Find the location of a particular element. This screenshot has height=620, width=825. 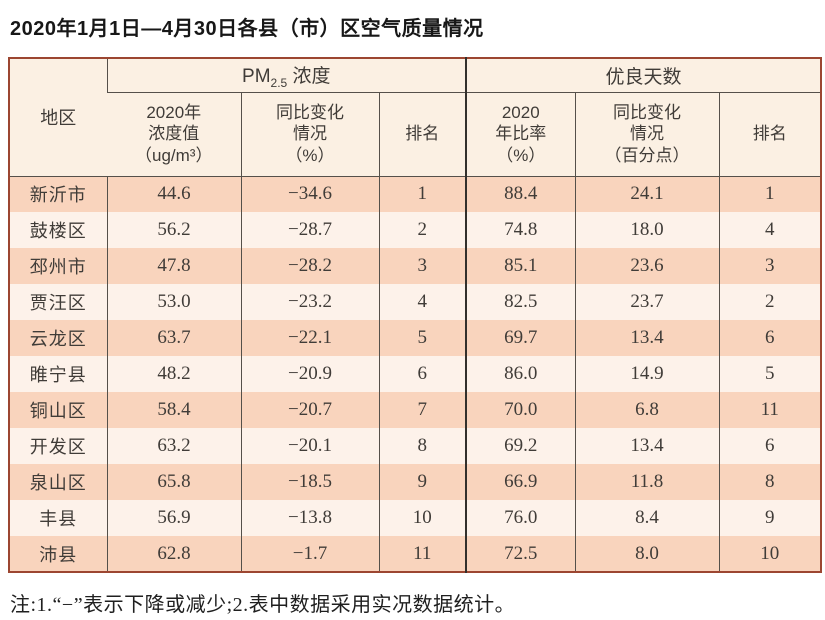

cell-pm-change: −20.7 is located at coordinates (309, 410).